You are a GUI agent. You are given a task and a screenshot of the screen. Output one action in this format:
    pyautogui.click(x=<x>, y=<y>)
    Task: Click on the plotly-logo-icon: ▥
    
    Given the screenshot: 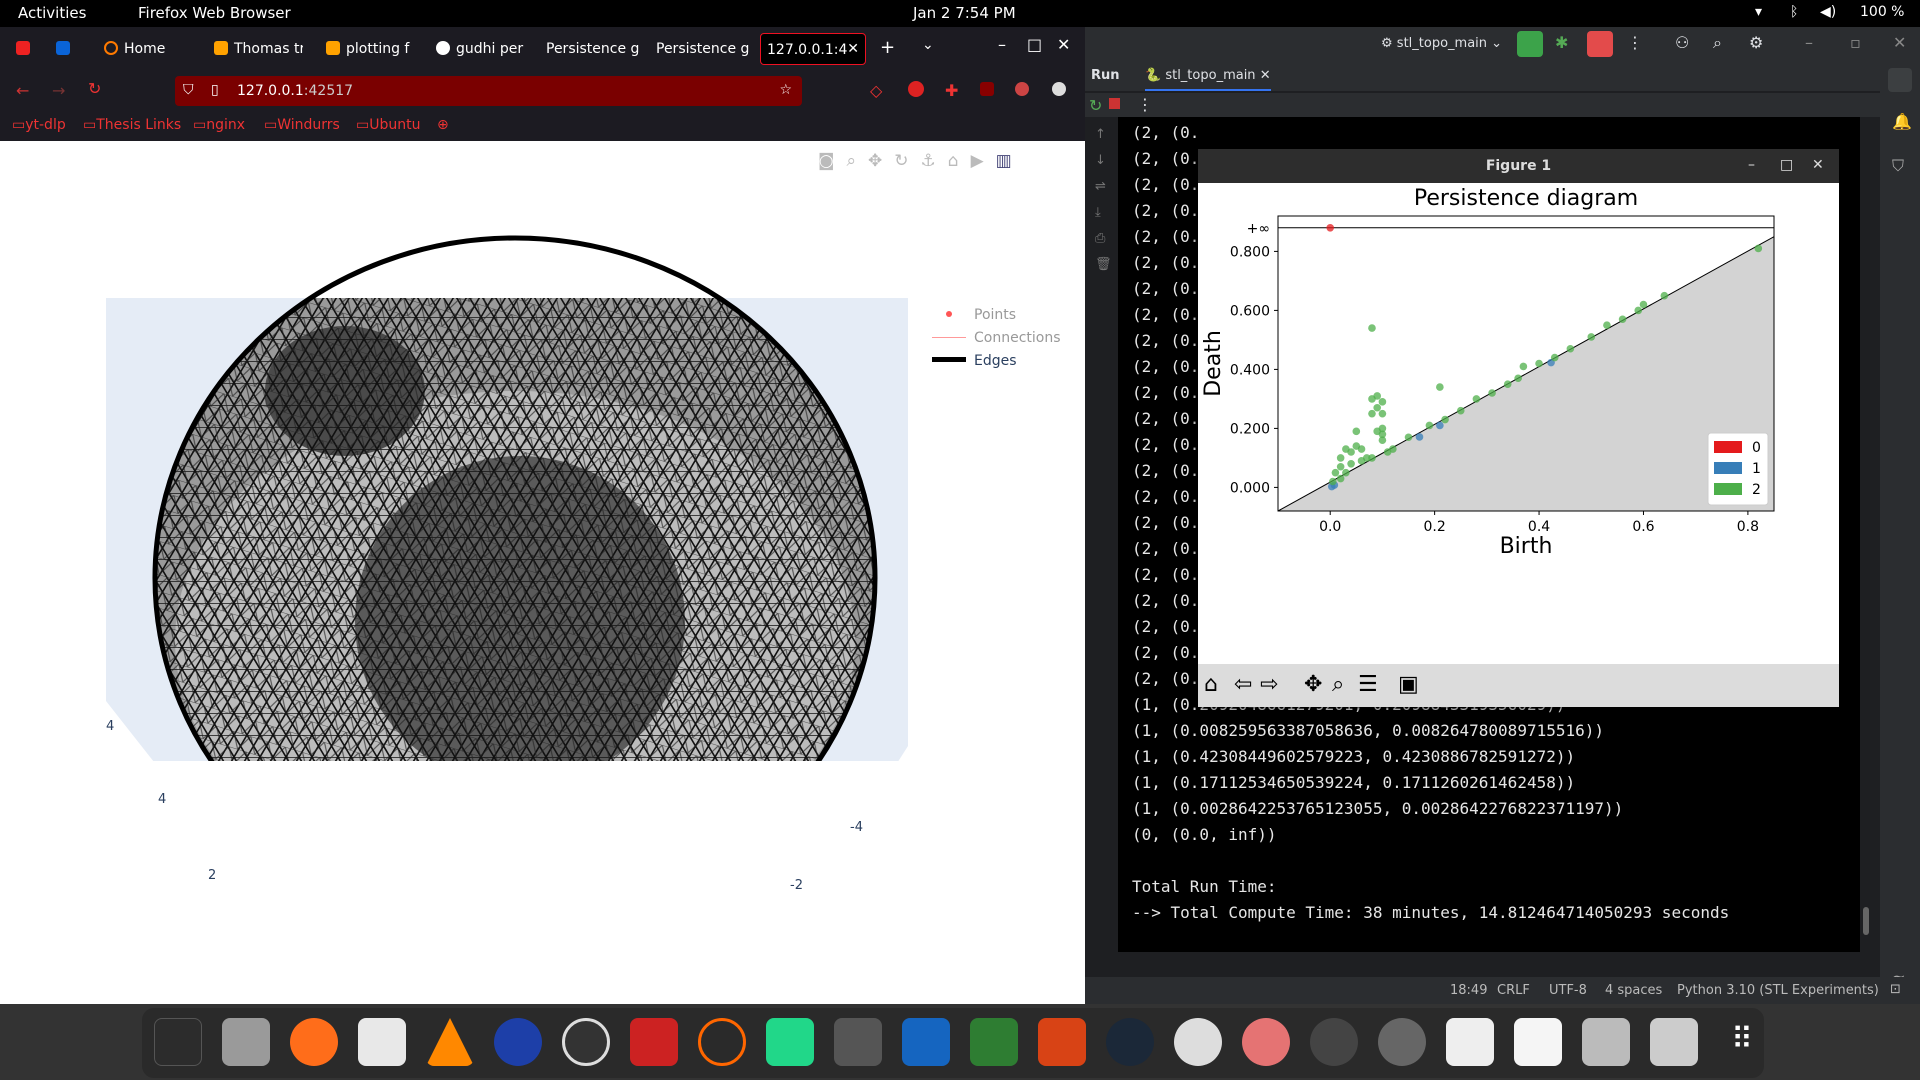 What is the action you would take?
    pyautogui.click(x=1009, y=161)
    